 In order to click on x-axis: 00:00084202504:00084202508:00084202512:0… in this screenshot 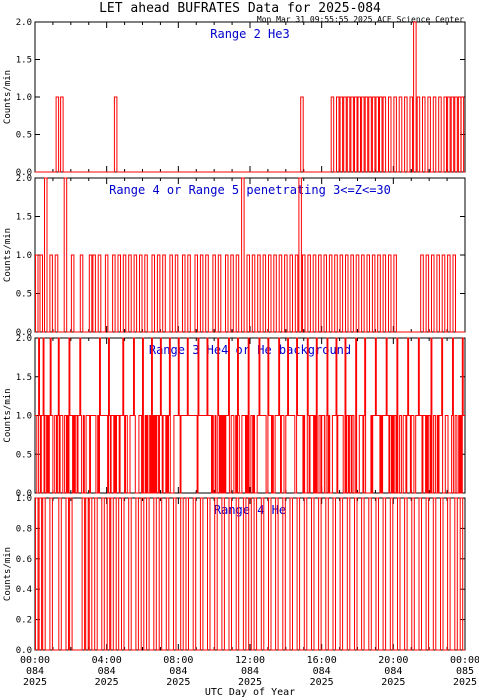, I will do `click(249, 671)`.